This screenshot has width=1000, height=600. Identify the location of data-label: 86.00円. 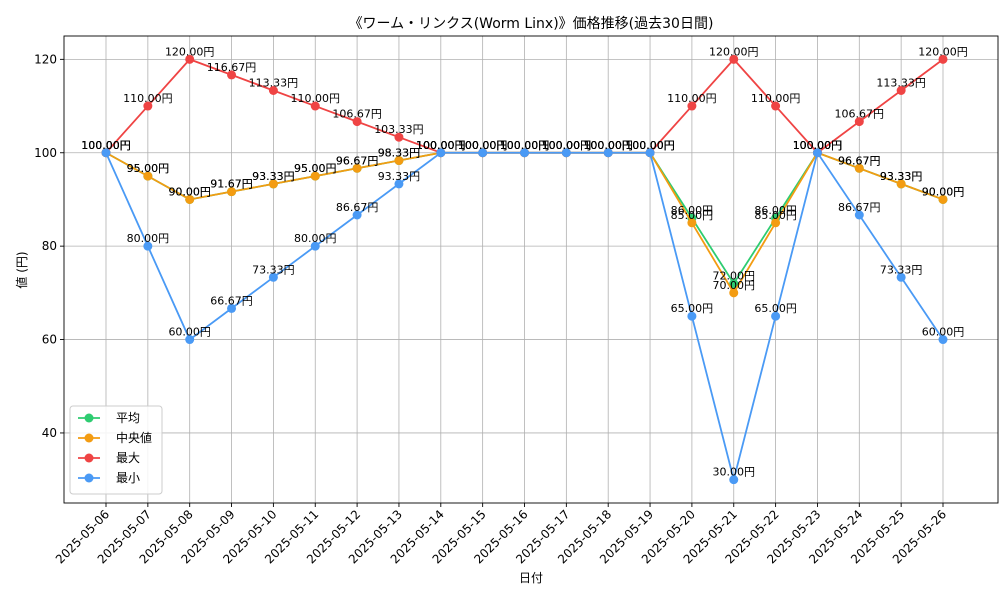
(692, 210).